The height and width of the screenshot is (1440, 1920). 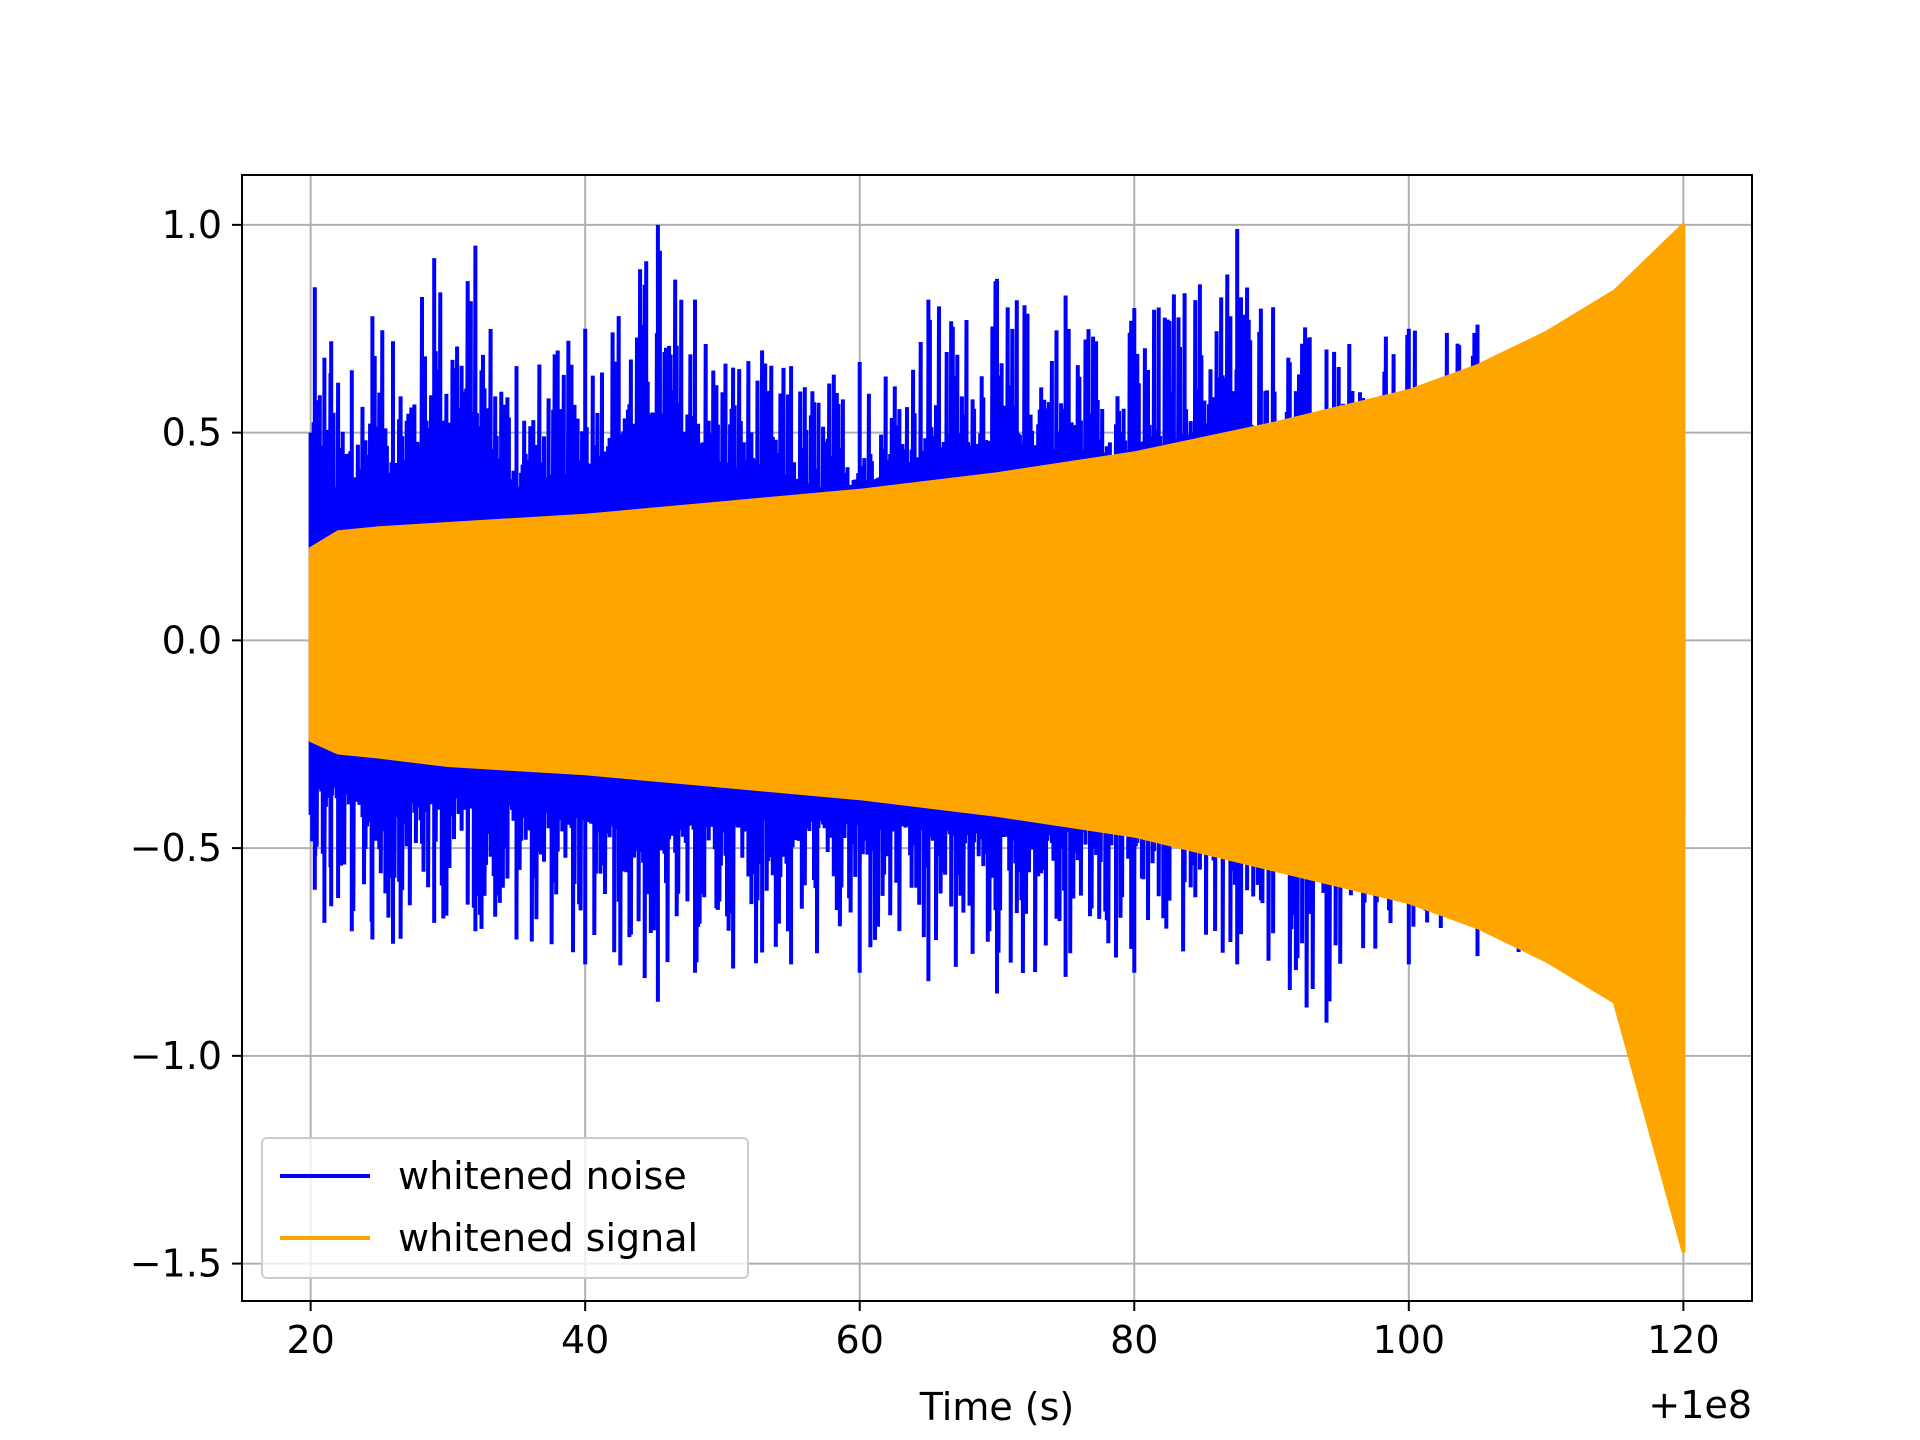 What do you see at coordinates (997, 1407) in the screenshot?
I see `x-axis-label: Time (s)` at bounding box center [997, 1407].